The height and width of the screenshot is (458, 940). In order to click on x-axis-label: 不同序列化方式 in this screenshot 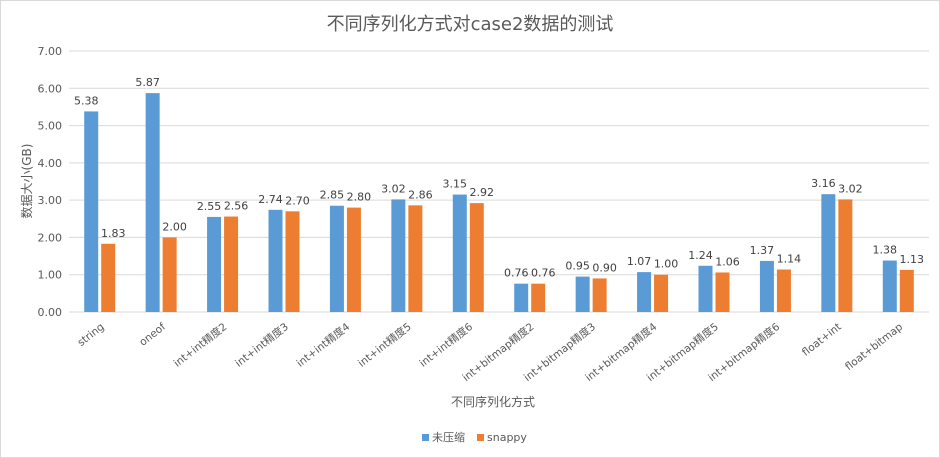, I will do `click(493, 401)`.